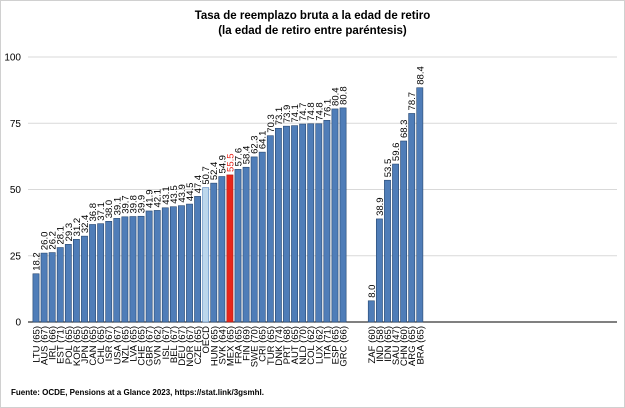  I want to click on bar-oecd, so click(206, 255).